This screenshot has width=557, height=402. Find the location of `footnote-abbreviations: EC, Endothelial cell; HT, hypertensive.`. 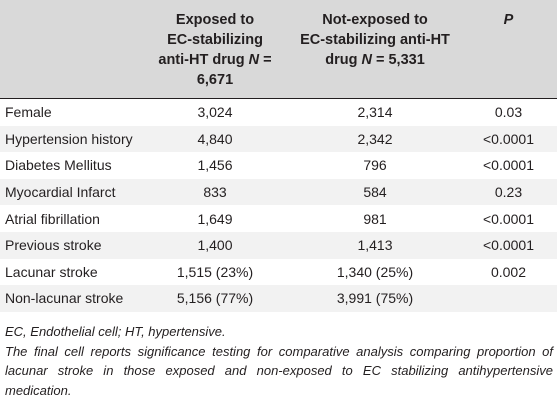

footnote-abbreviations: EC, Endothelial cell; HT, hypertensive. is located at coordinates (115, 331).